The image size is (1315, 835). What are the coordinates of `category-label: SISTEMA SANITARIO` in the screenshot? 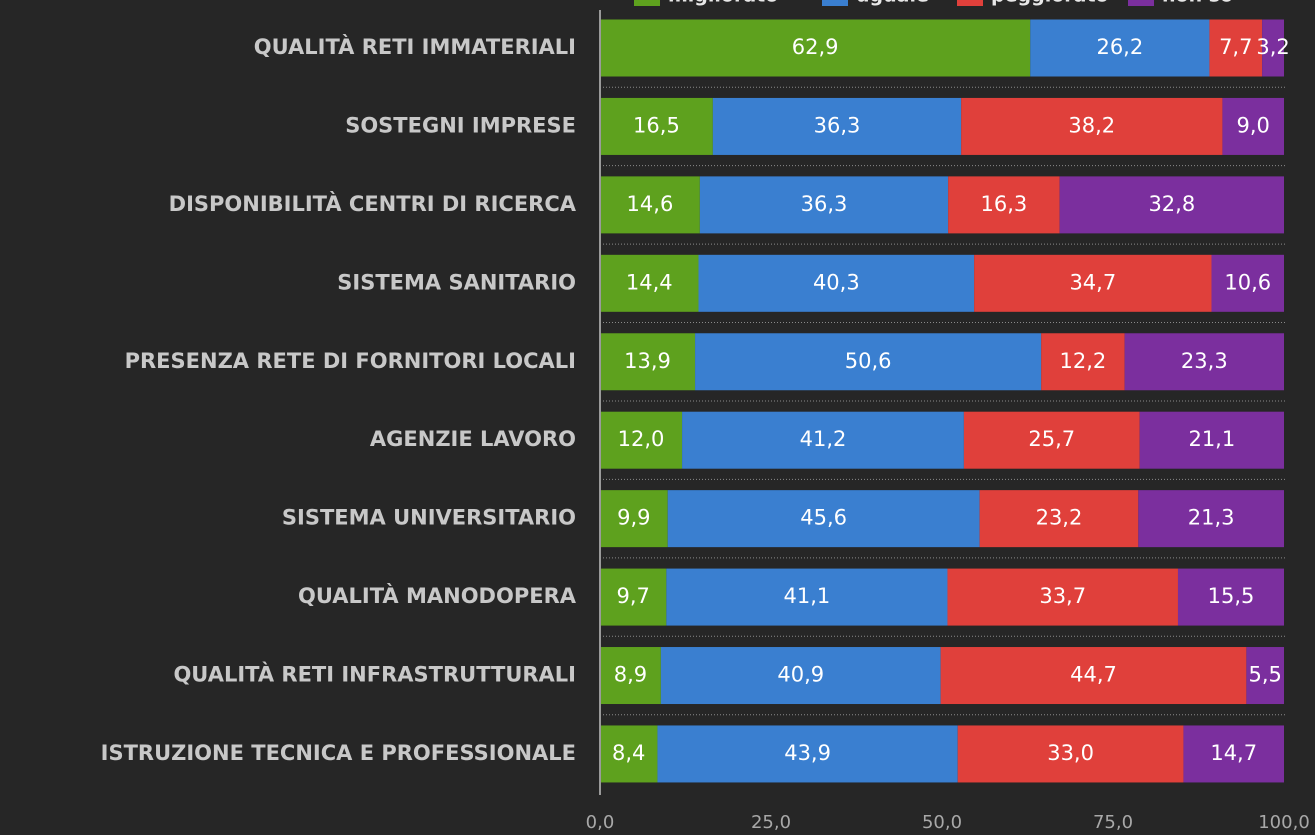 It's located at (456, 282).